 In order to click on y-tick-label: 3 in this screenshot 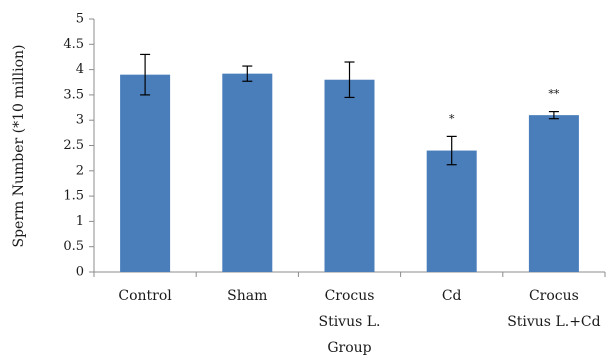, I will do `click(80, 120)`.